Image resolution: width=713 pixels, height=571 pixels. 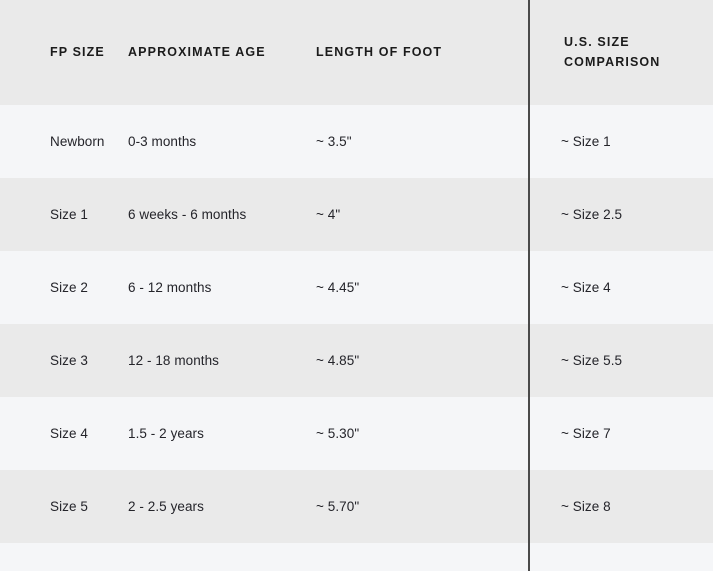 I want to click on table-row: Newborn 0-3 months ~ 3.5" ~ Size 1, so click(x=356, y=141).